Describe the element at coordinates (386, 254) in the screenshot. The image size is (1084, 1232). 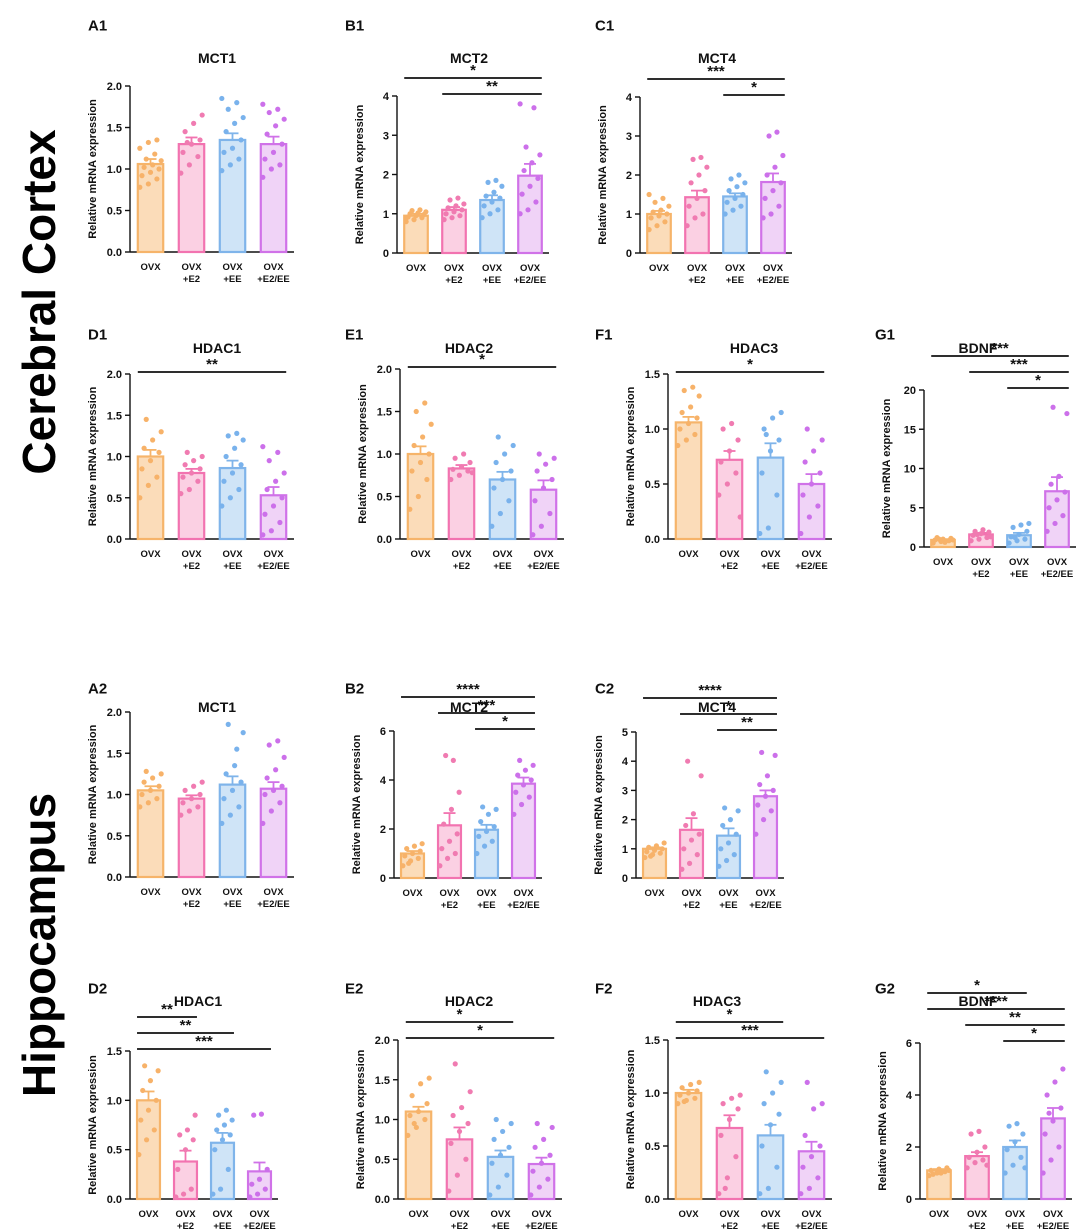
I see `y-tick-label: 0` at that location.